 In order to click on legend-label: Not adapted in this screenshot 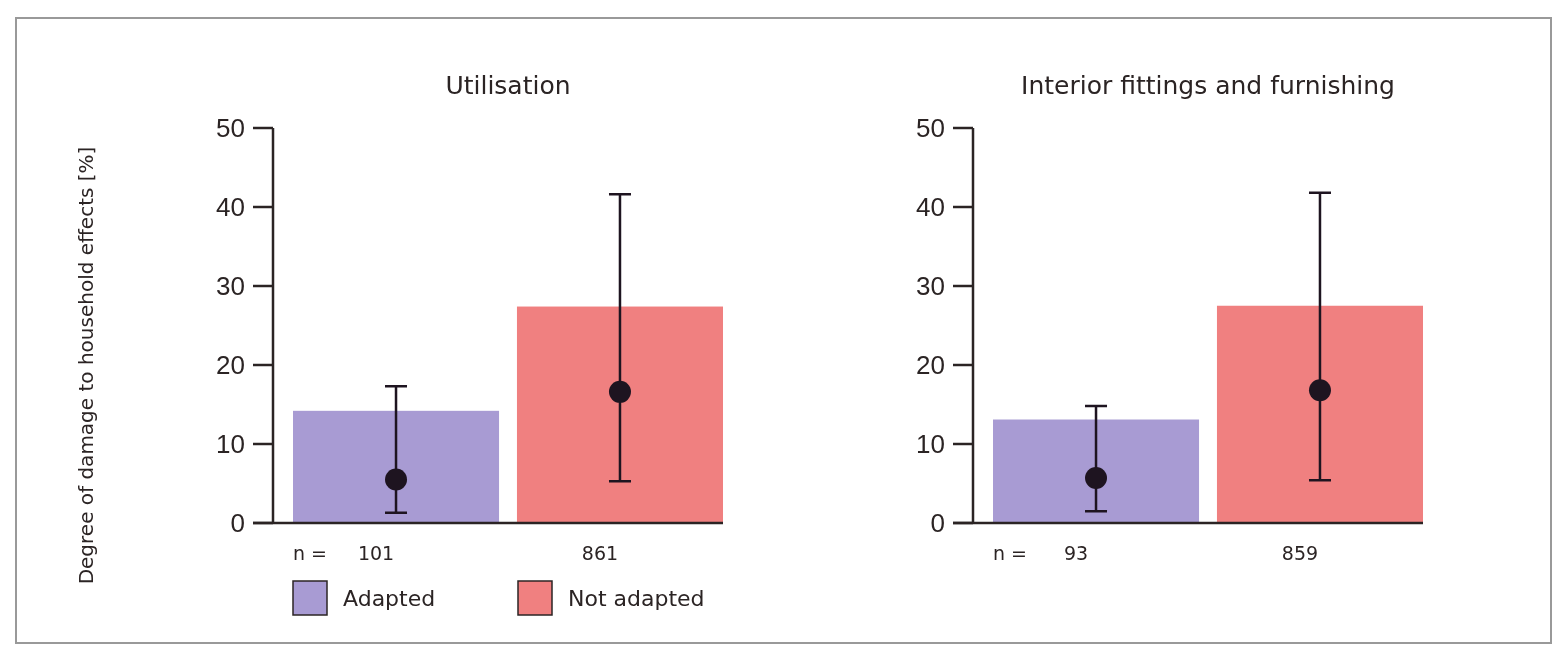, I will do `click(636, 598)`.